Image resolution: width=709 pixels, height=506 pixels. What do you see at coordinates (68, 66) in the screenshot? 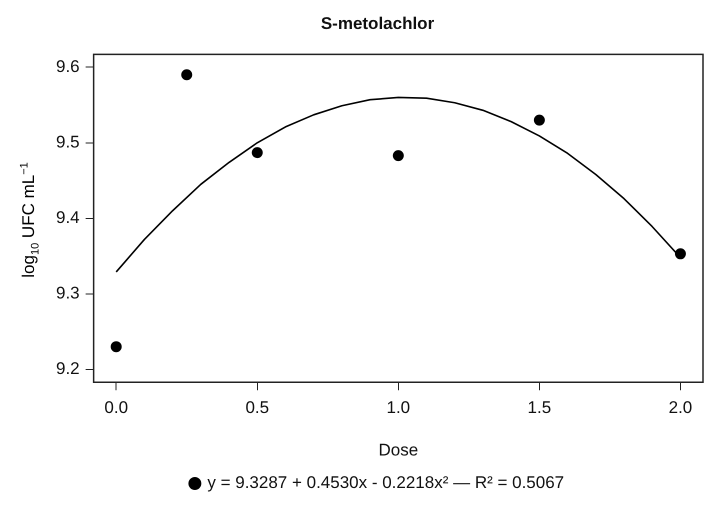
I see `y-tick-label: 9.6` at bounding box center [68, 66].